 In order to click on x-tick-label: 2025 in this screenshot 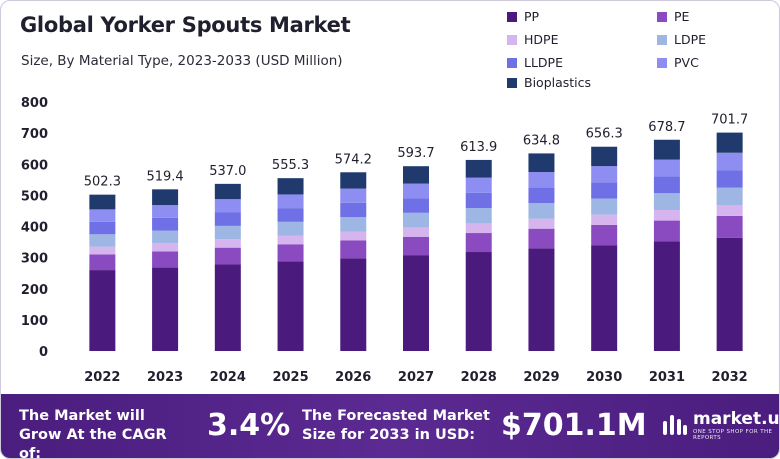, I will do `click(290, 377)`.